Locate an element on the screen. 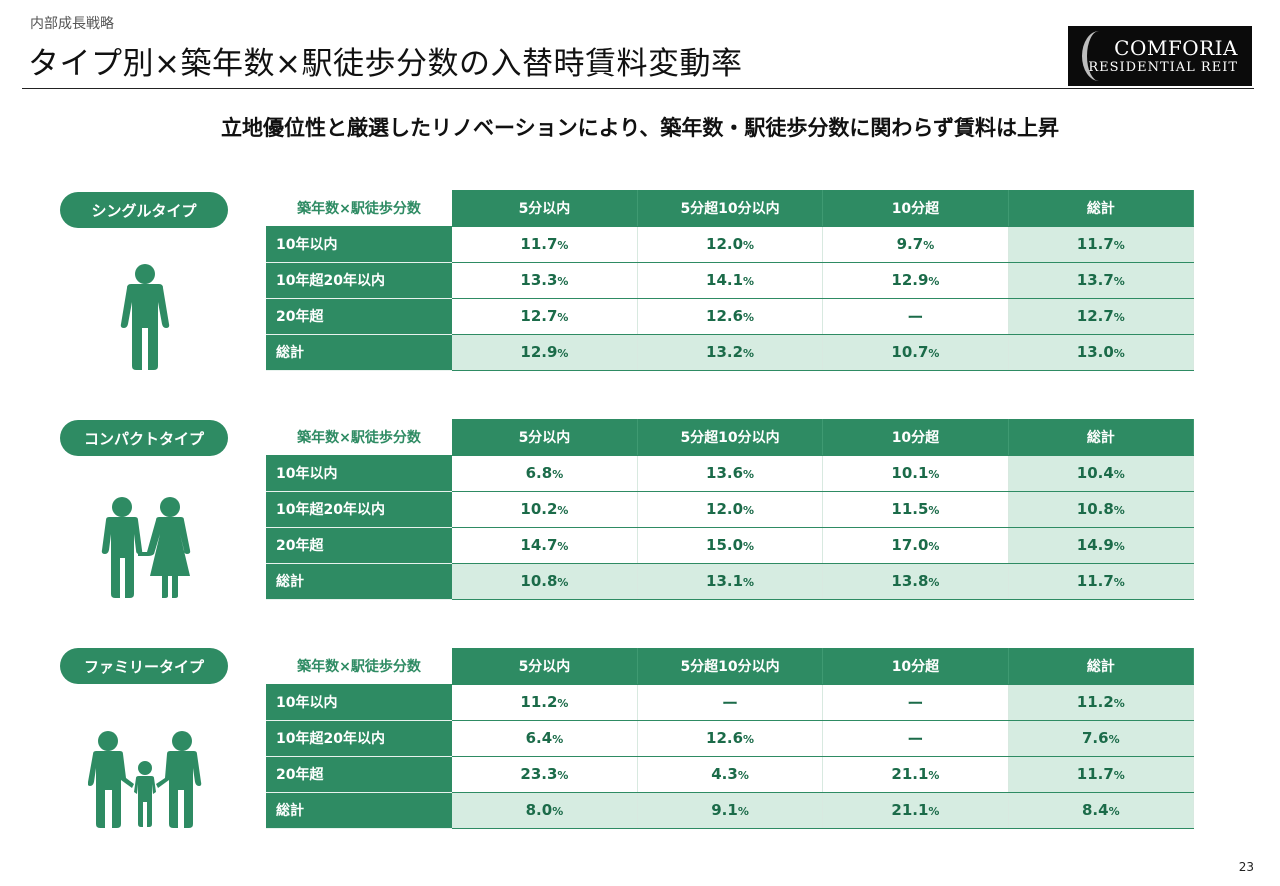 This screenshot has height=886, width=1280. comforia-logo: COMFORIA RESIDENTIAL REIT is located at coordinates (1160, 56).